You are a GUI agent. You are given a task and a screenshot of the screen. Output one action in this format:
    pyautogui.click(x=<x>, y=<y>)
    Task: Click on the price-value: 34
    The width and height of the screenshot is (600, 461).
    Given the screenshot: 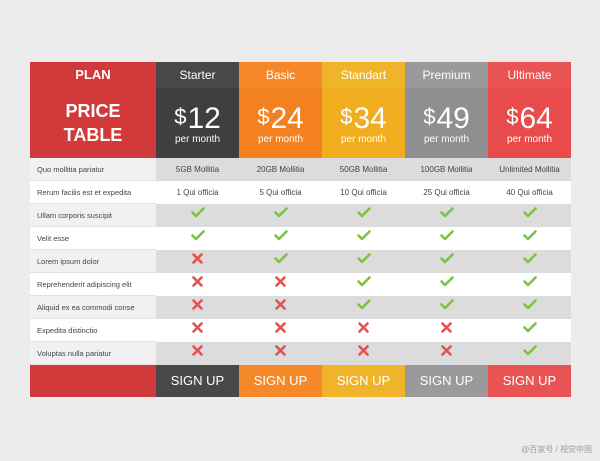 What is the action you would take?
    pyautogui.click(x=370, y=118)
    